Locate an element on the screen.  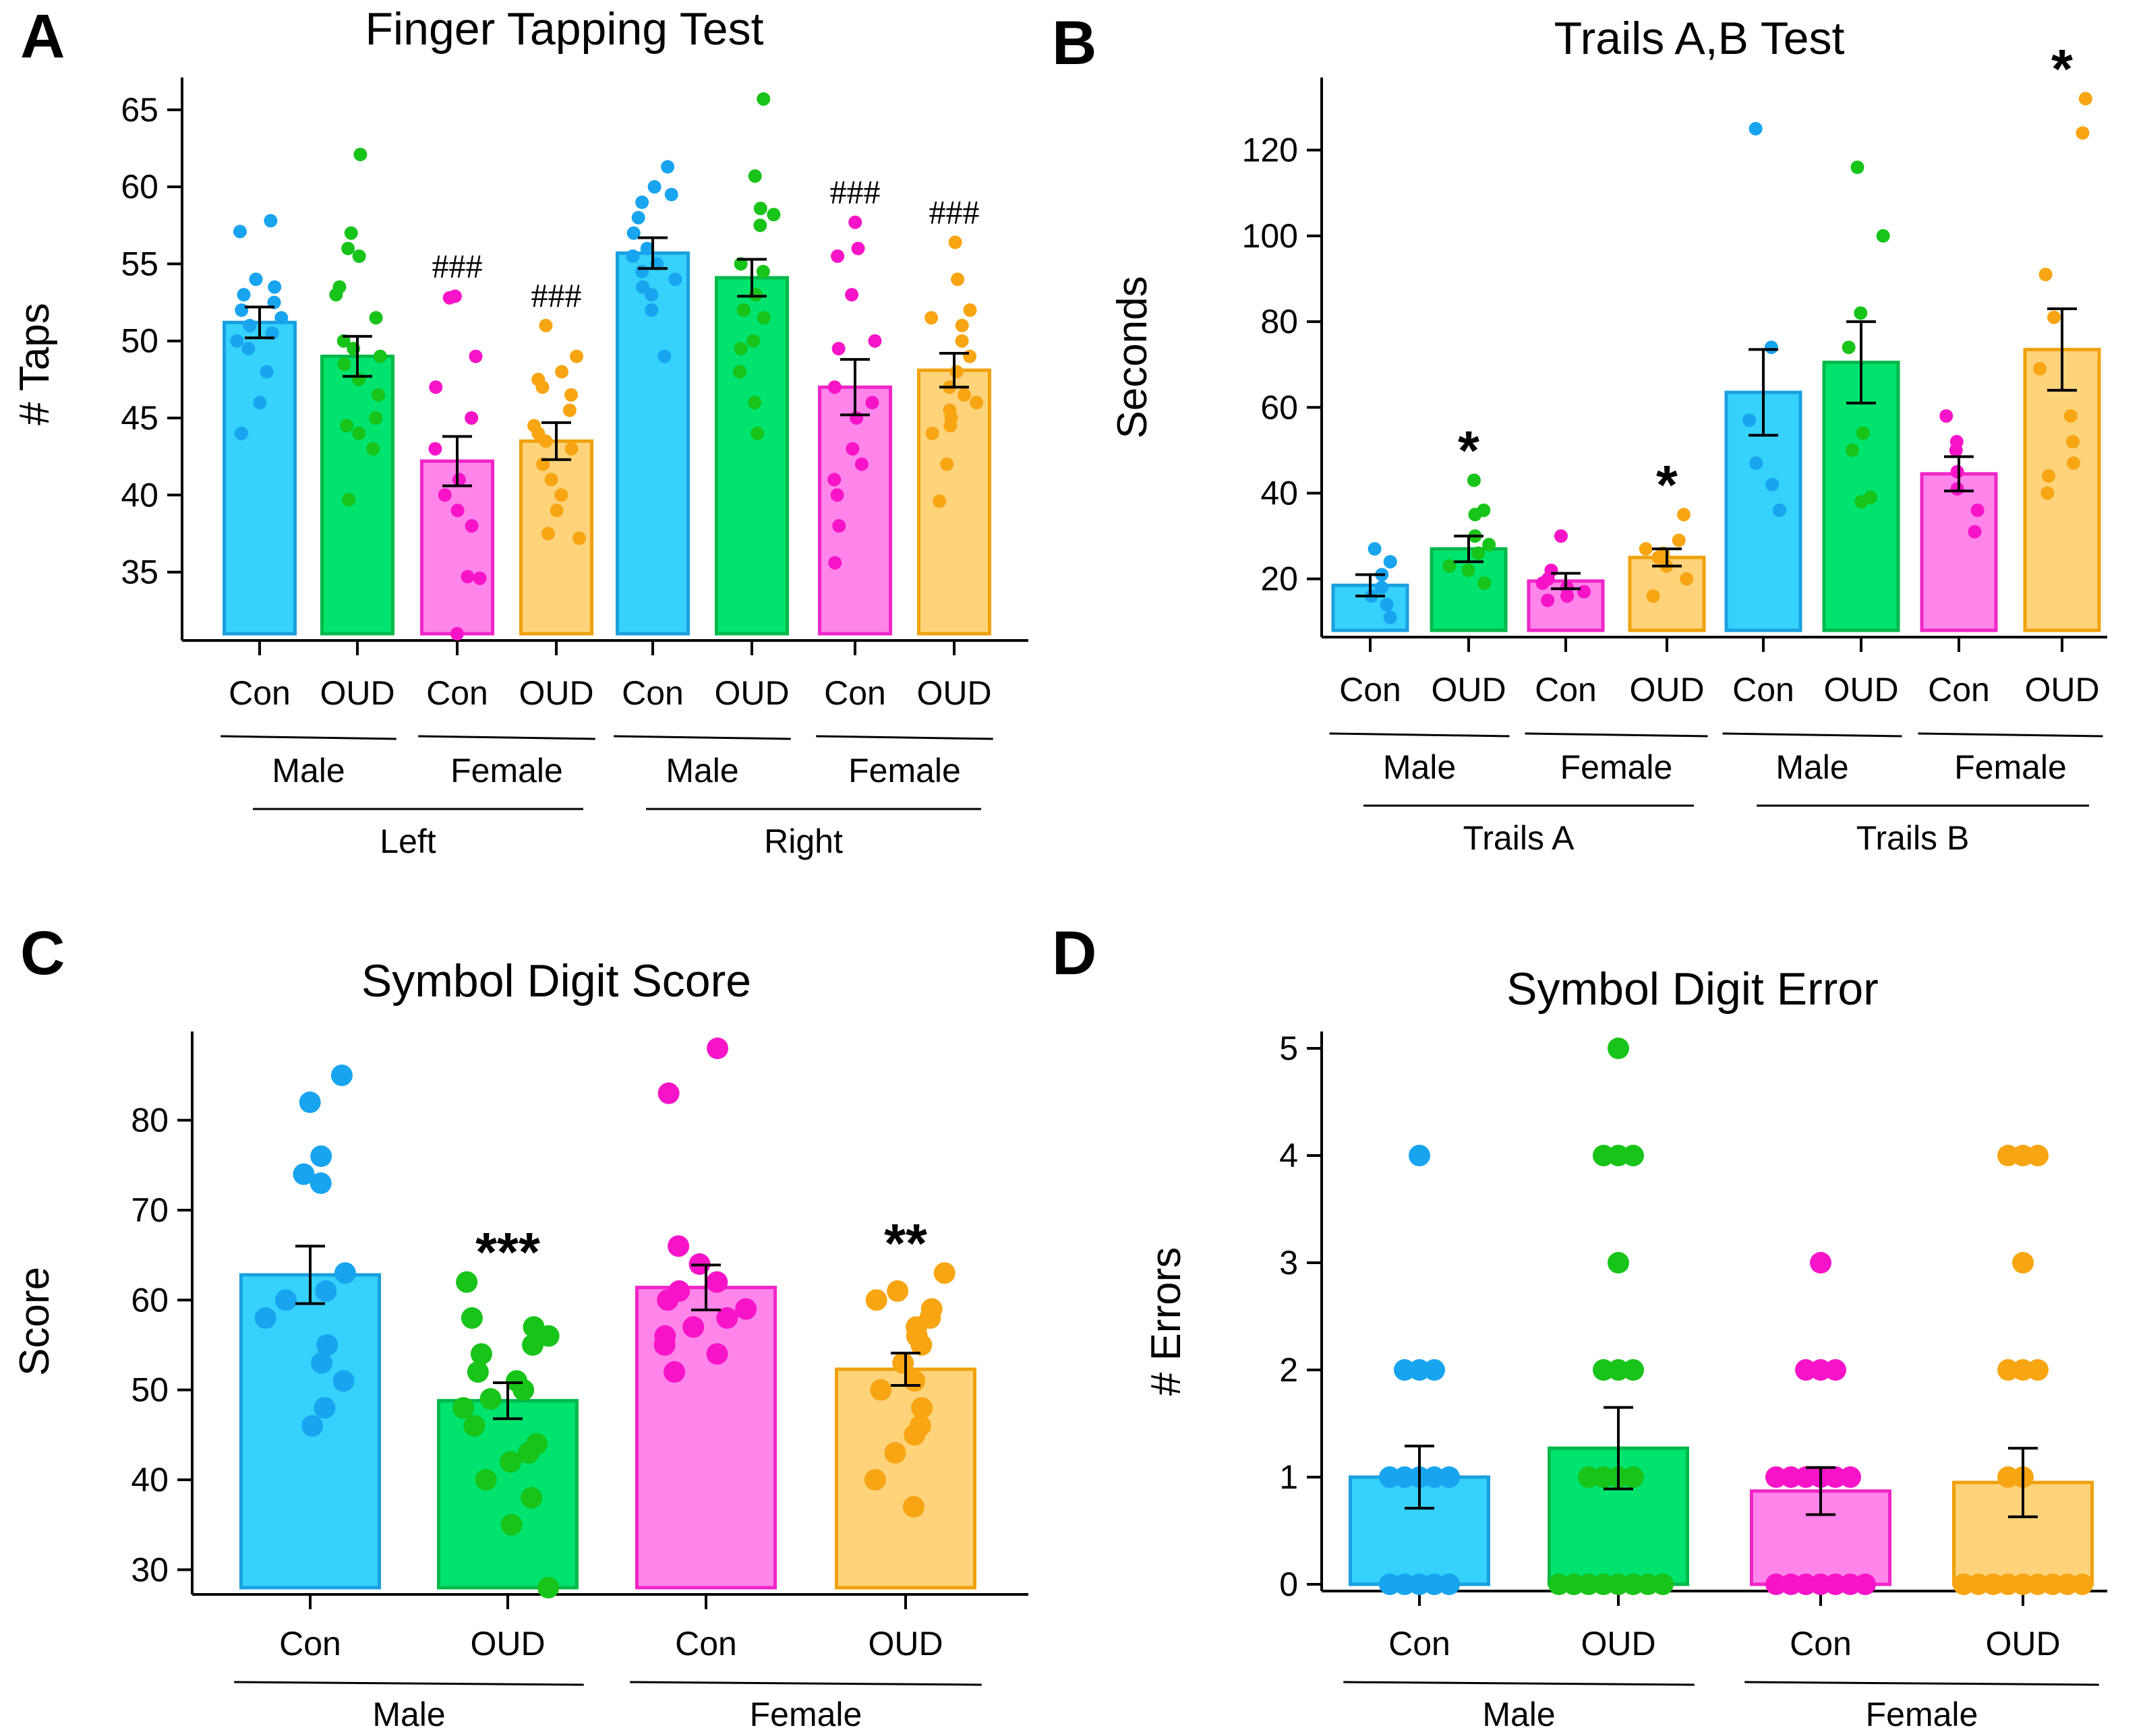
chart-title: Symbol Digit Score is located at coordinates (556, 981).